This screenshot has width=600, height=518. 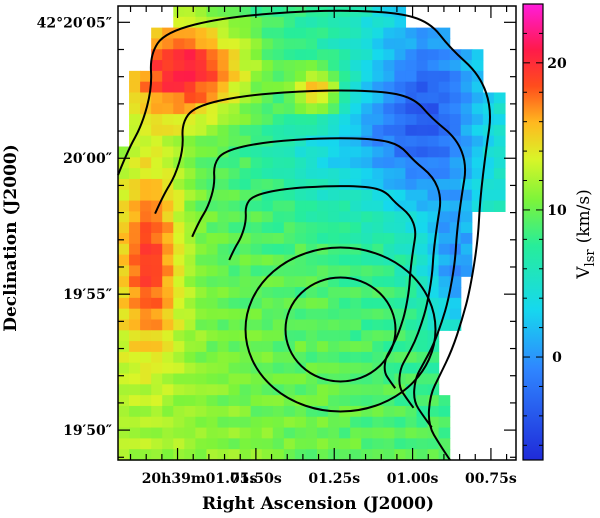 I want to click on colorbar-tick-label: 20, so click(x=557, y=64).